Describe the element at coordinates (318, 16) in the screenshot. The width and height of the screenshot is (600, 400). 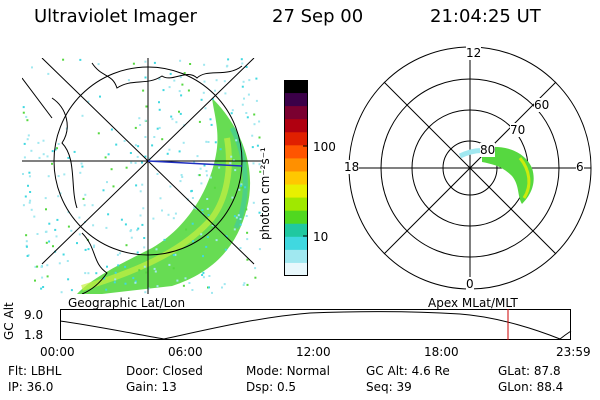
I see `date-label: 27 Sep 00` at that location.